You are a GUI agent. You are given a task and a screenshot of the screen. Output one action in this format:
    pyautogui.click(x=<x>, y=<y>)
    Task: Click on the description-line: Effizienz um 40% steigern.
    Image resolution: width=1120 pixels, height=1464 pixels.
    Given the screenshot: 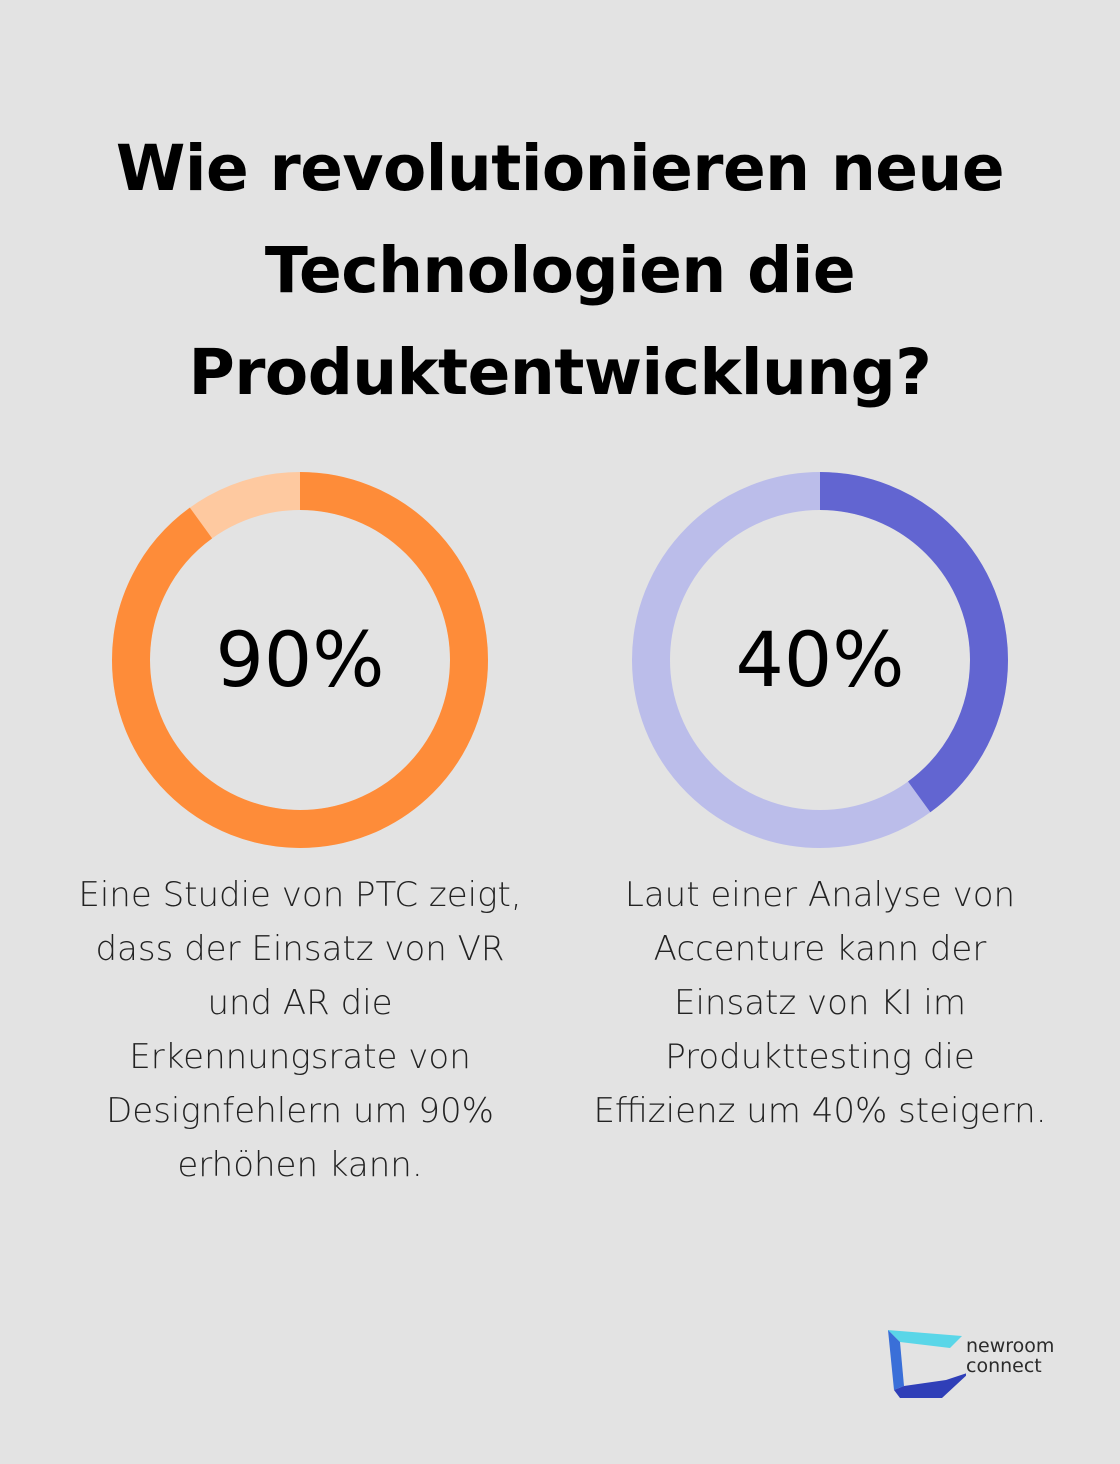 What is the action you would take?
    pyautogui.click(x=820, y=1111)
    